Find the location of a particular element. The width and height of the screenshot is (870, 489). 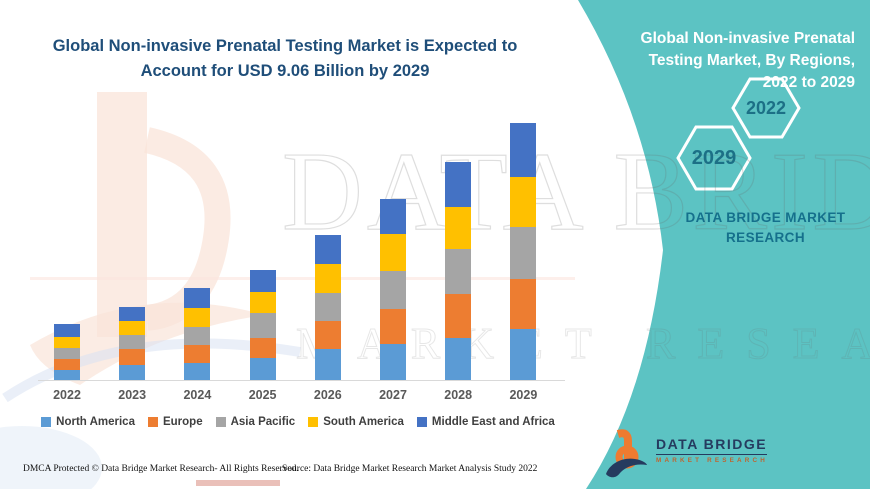

bar-segment-2023-asia-pacific is located at coordinates (132, 342).